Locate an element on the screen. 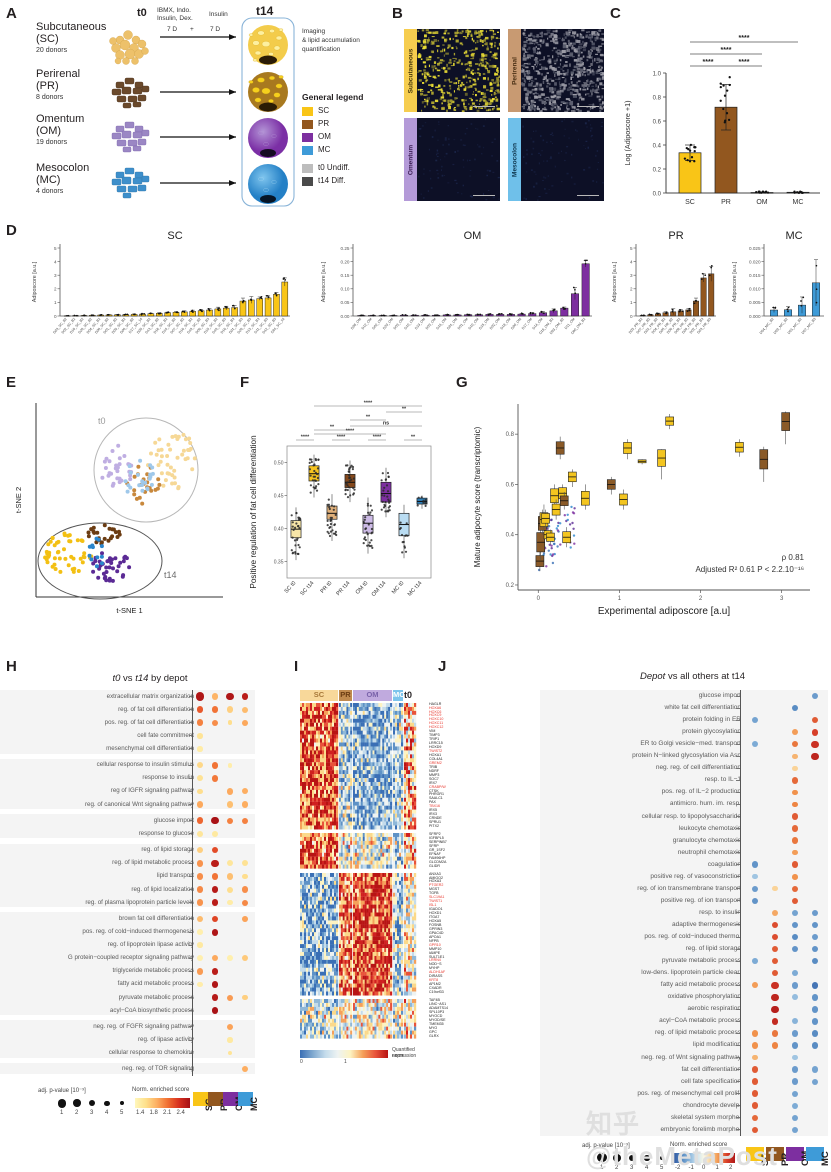  panel-h-row-label: acyl−CoA biosynthetic process is located at coordinates (152, 1010).